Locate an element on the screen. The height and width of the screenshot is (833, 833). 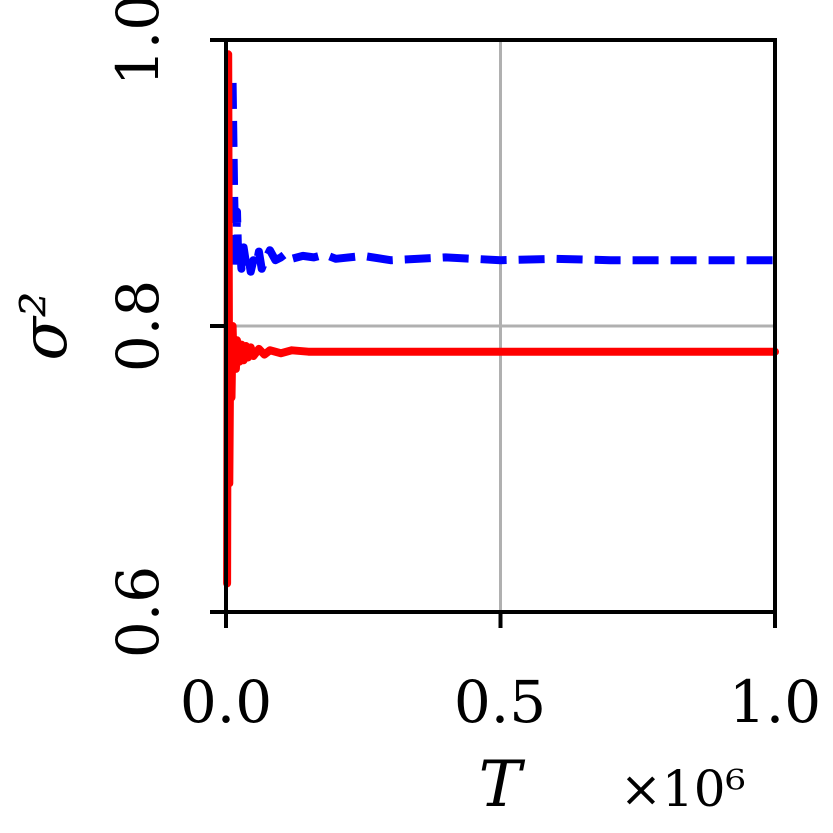
y-tick-label-1: 0.8 is located at coordinates (138, 326).